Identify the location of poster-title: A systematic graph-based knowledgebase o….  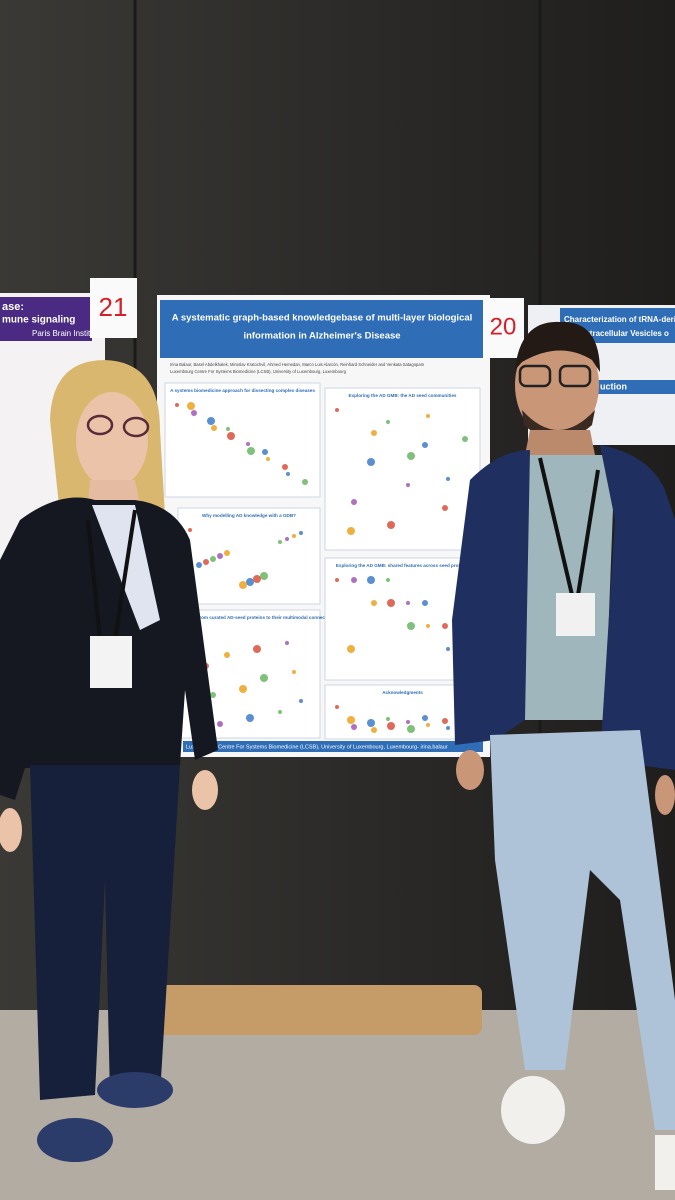
(322, 318).